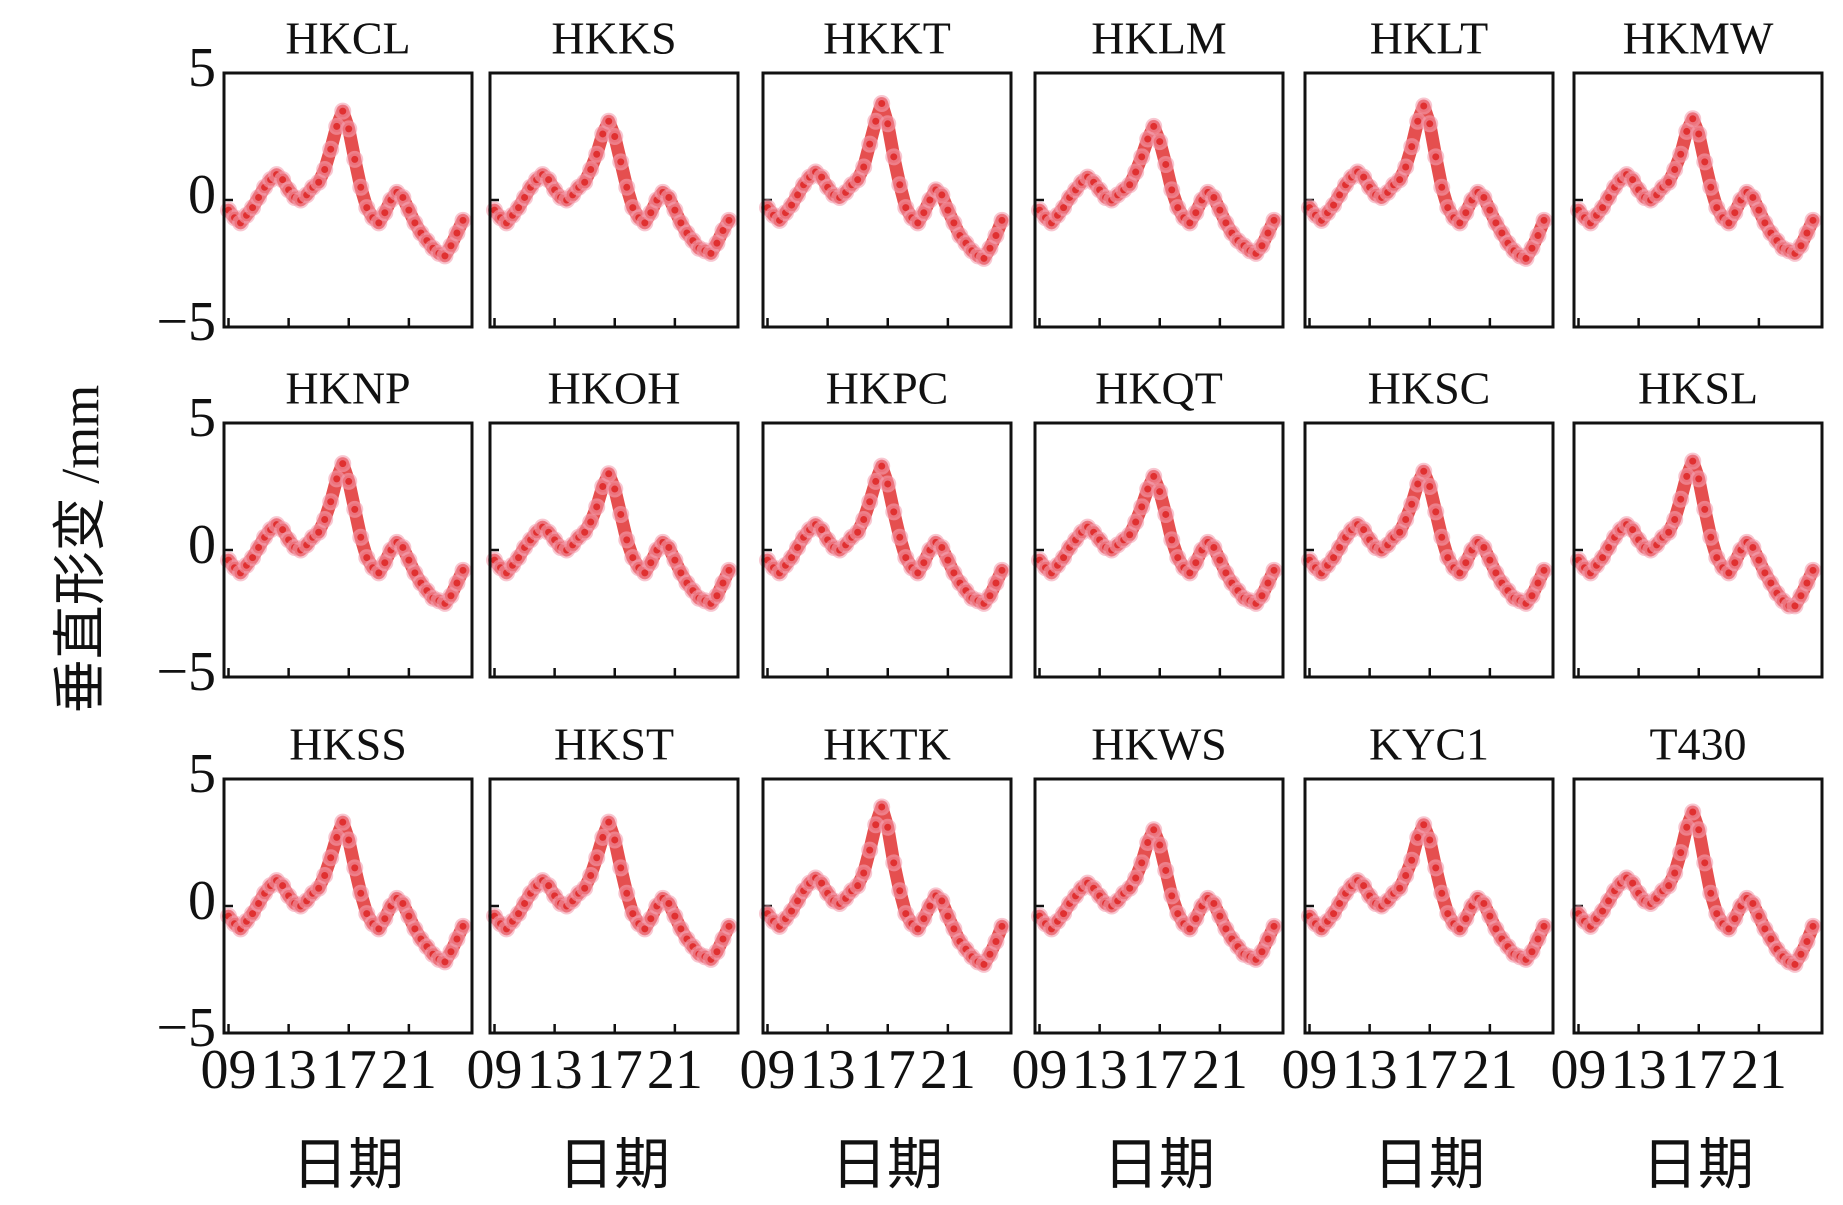 This screenshot has width=1843, height=1205. What do you see at coordinates (186, 1028) in the screenshot?
I see `y-tick-label: −5` at bounding box center [186, 1028].